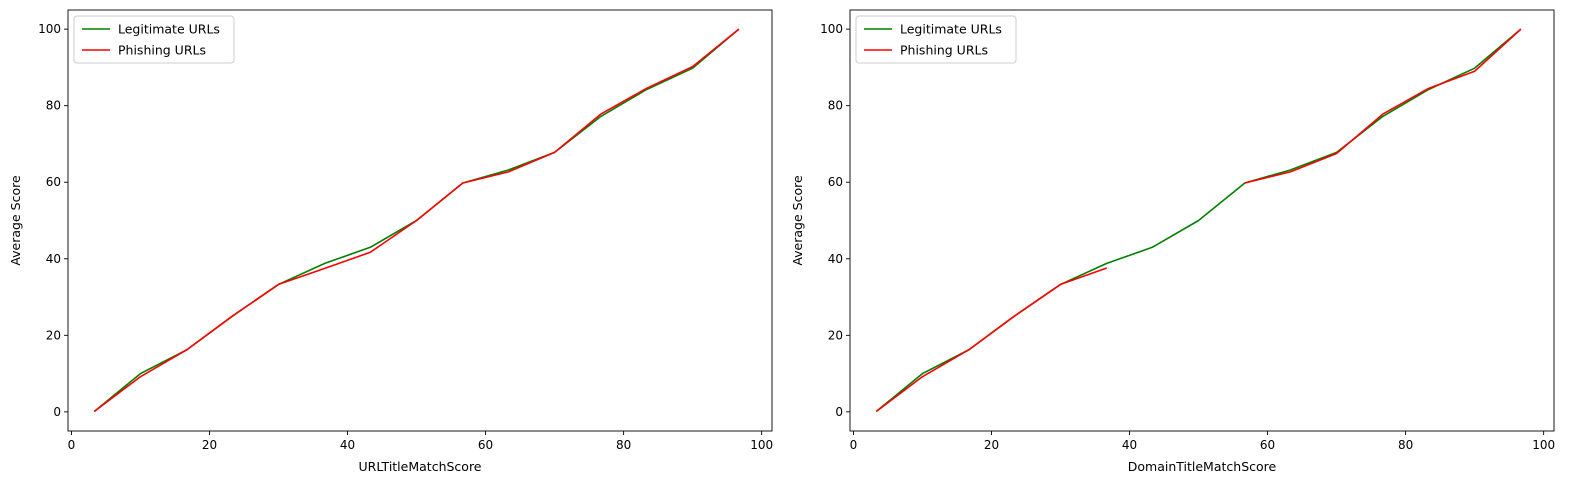  What do you see at coordinates (419, 466) in the screenshot?
I see `x-axis-label: URLTitleMatchScore` at bounding box center [419, 466].